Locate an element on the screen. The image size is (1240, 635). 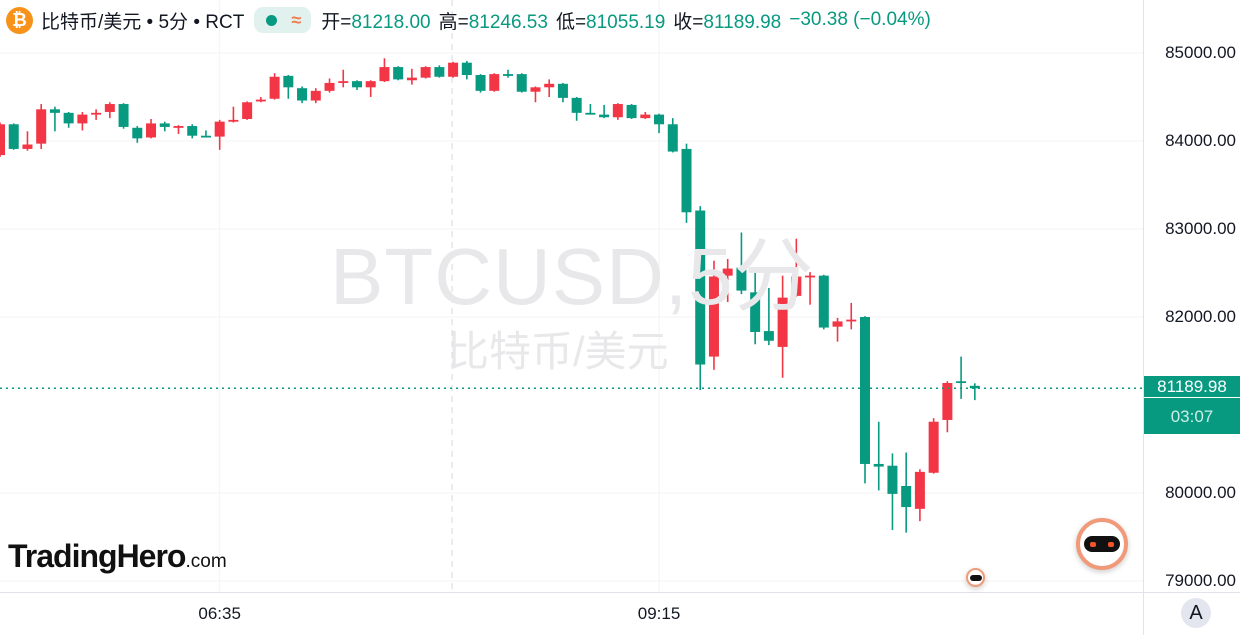
open-label: 开= is located at coordinates (336, 22).